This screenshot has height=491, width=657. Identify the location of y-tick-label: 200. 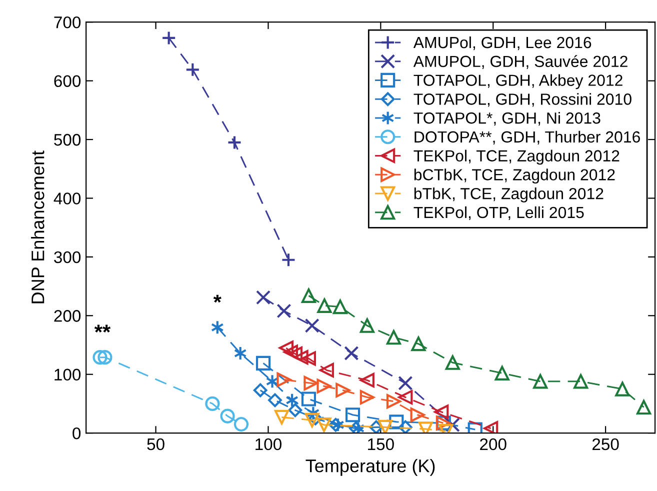
(67, 316).